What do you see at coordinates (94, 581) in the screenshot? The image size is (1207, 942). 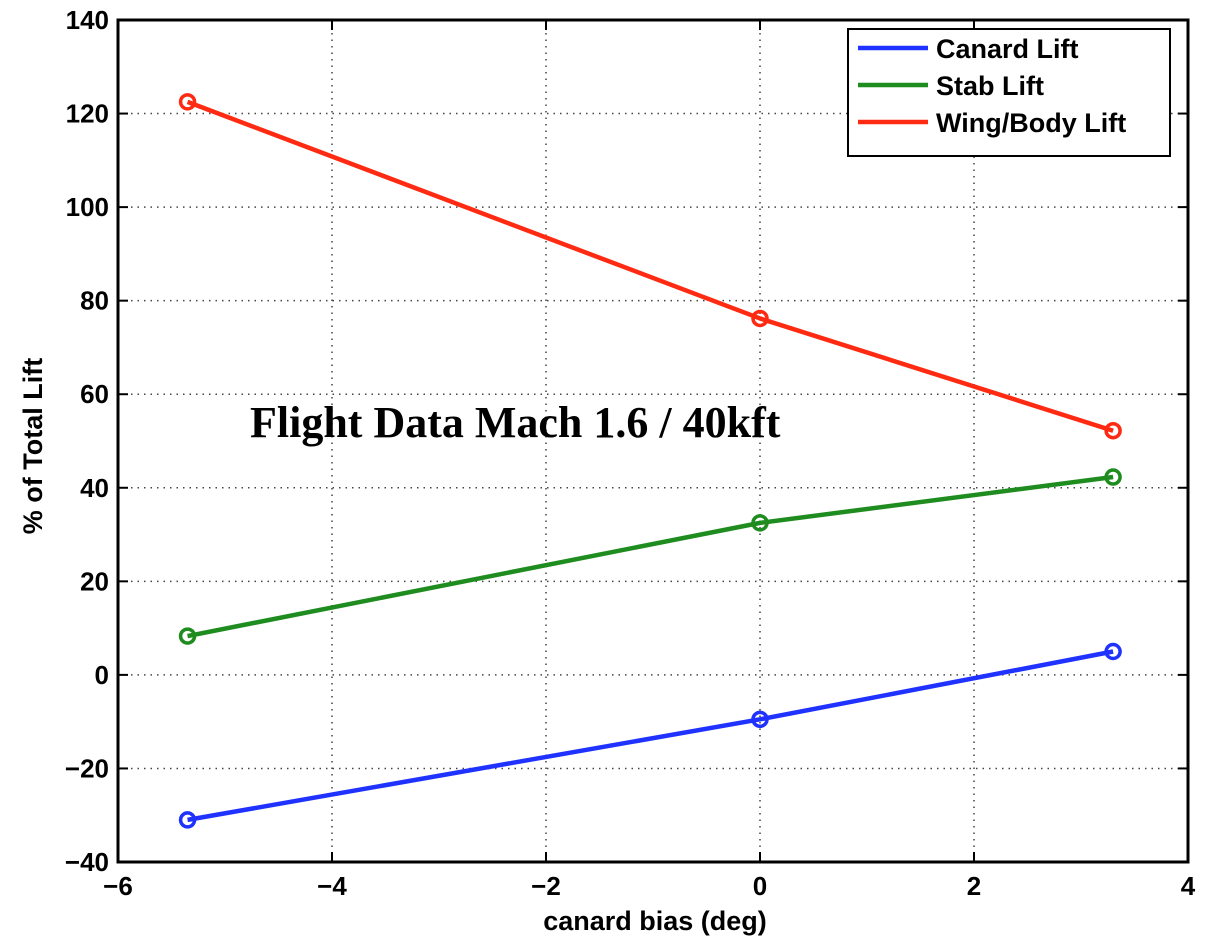 I see `y-tick-label: 20` at bounding box center [94, 581].